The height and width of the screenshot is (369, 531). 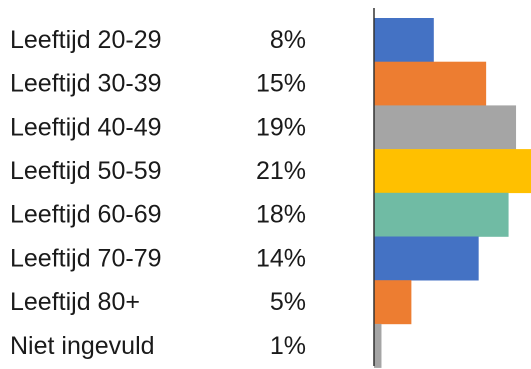 I want to click on category-label: Leeftijd 30-39, so click(x=86, y=84).